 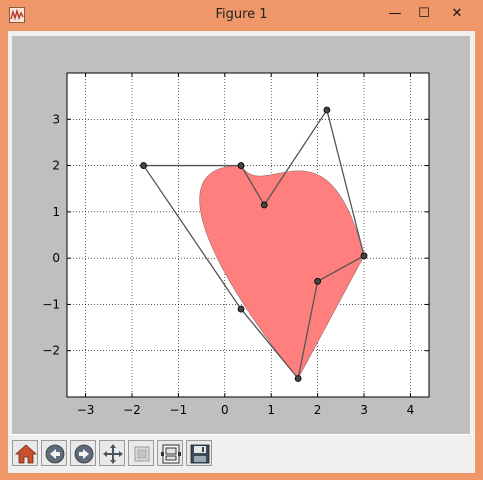 I want to click on maximize-button: ☐, so click(x=424, y=13).